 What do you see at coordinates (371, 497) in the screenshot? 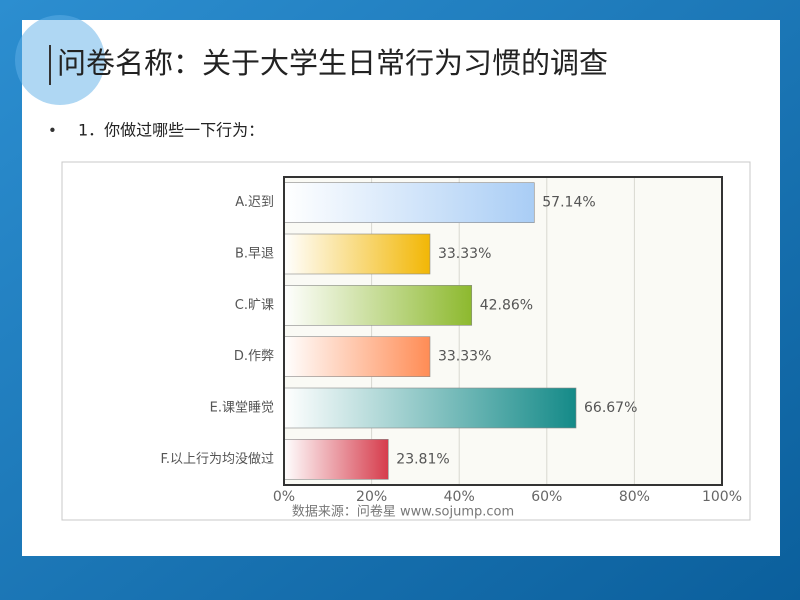
I see `x-tick-label: 20%` at bounding box center [371, 497].